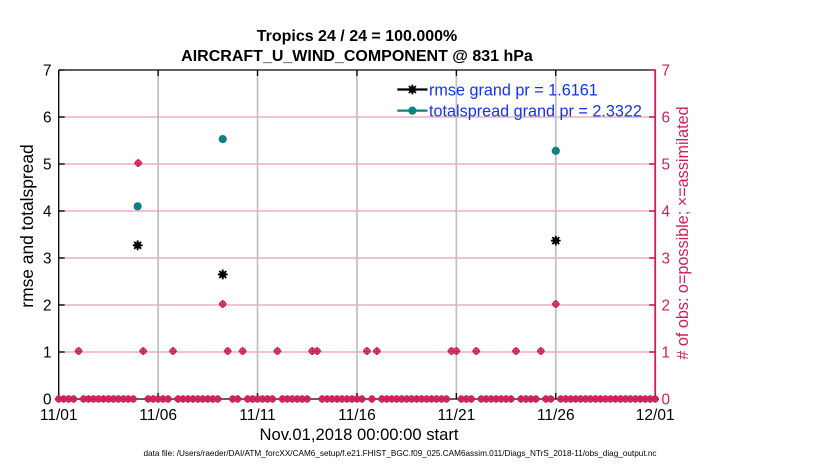  Describe the element at coordinates (357, 56) in the screenshot. I see `svg-text:AIRCRAFT_U_WIND_COMPONENT @ 83: AIRCRAFT_U_WIND_COMPONENT @ 831 hPa` at that location.